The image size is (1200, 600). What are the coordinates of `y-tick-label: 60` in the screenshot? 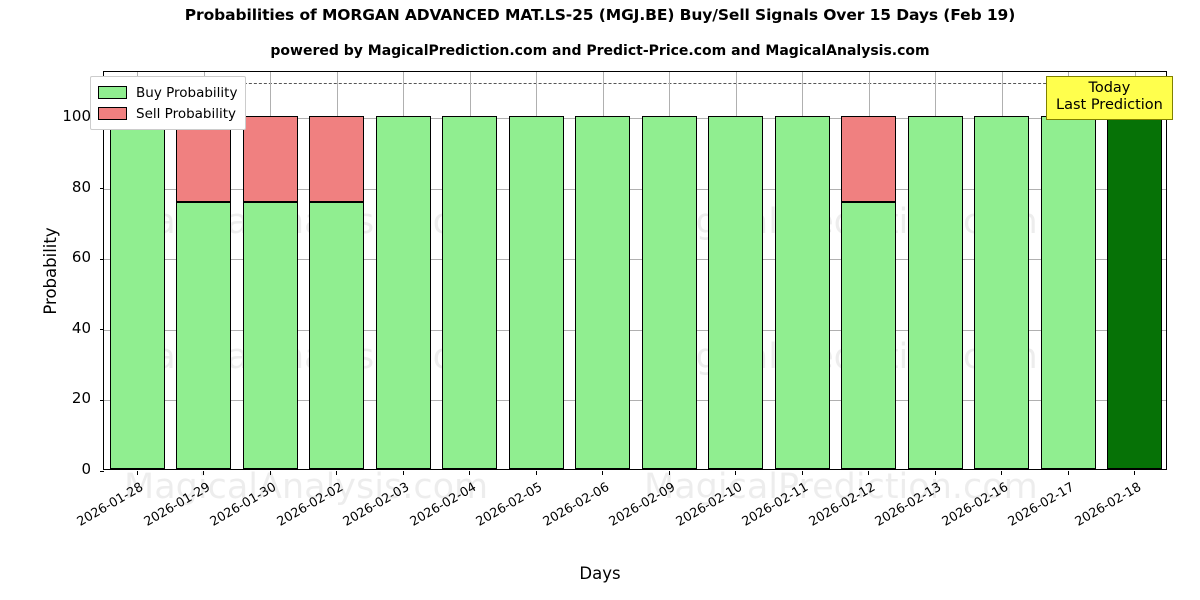 It's located at (81, 257).